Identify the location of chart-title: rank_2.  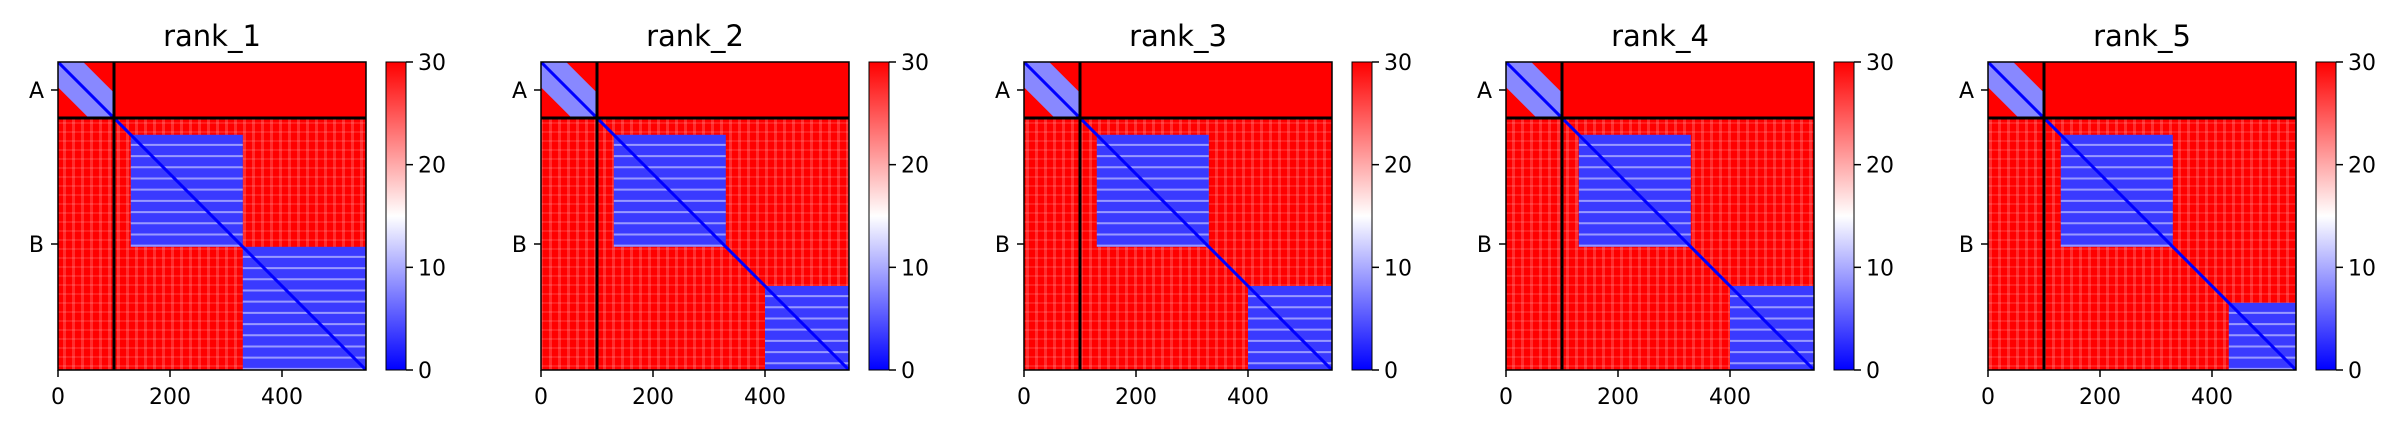
(695, 36).